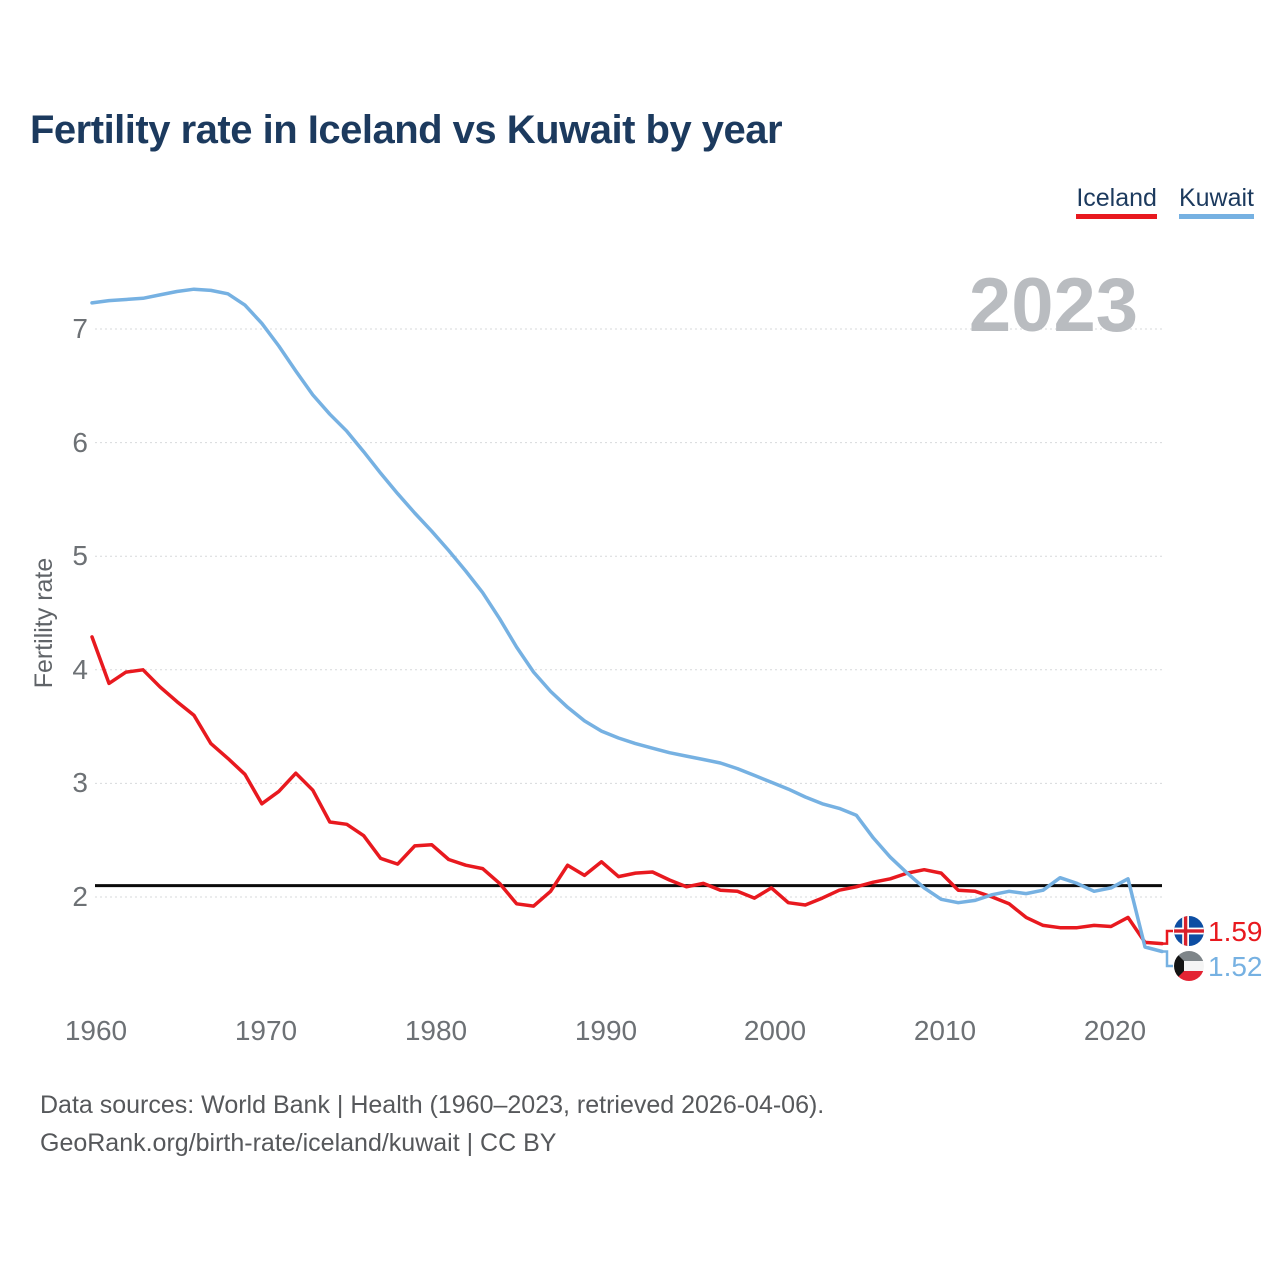 This screenshot has width=1280, height=1280. I want to click on legend-label-kuwait: Kuwait, so click(1216, 198).